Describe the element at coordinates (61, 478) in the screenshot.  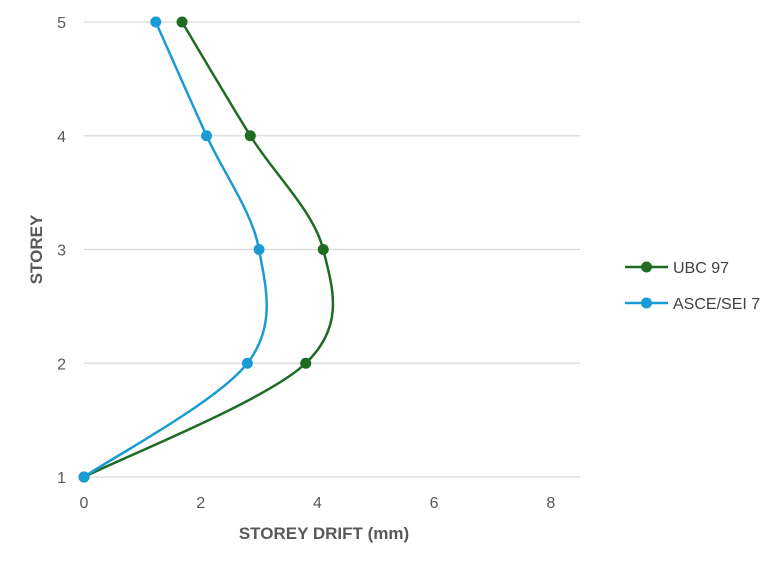
I see `y-tick-label: 1` at that location.